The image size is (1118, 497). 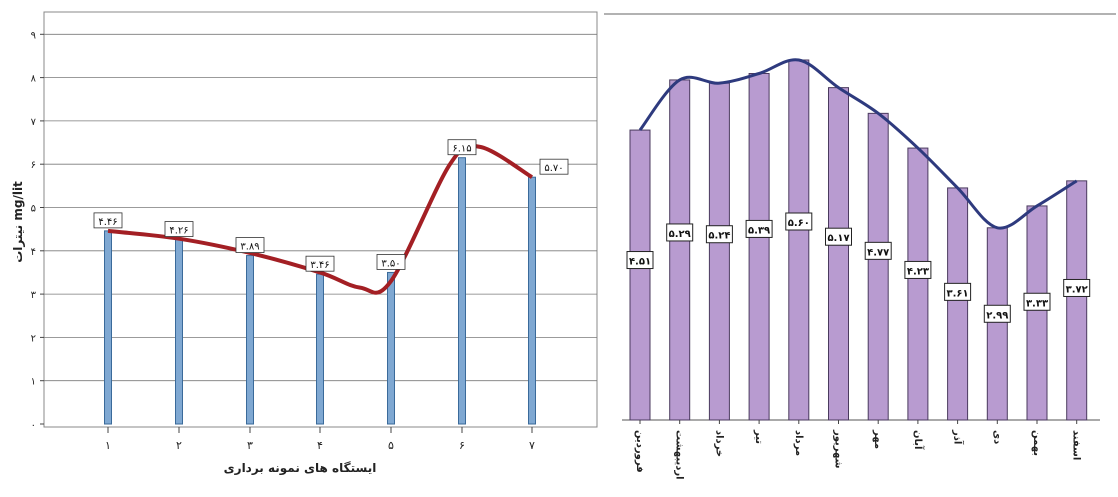 What do you see at coordinates (34, 295) in the screenshot?
I see `y-tick-label: ۳` at bounding box center [34, 295].